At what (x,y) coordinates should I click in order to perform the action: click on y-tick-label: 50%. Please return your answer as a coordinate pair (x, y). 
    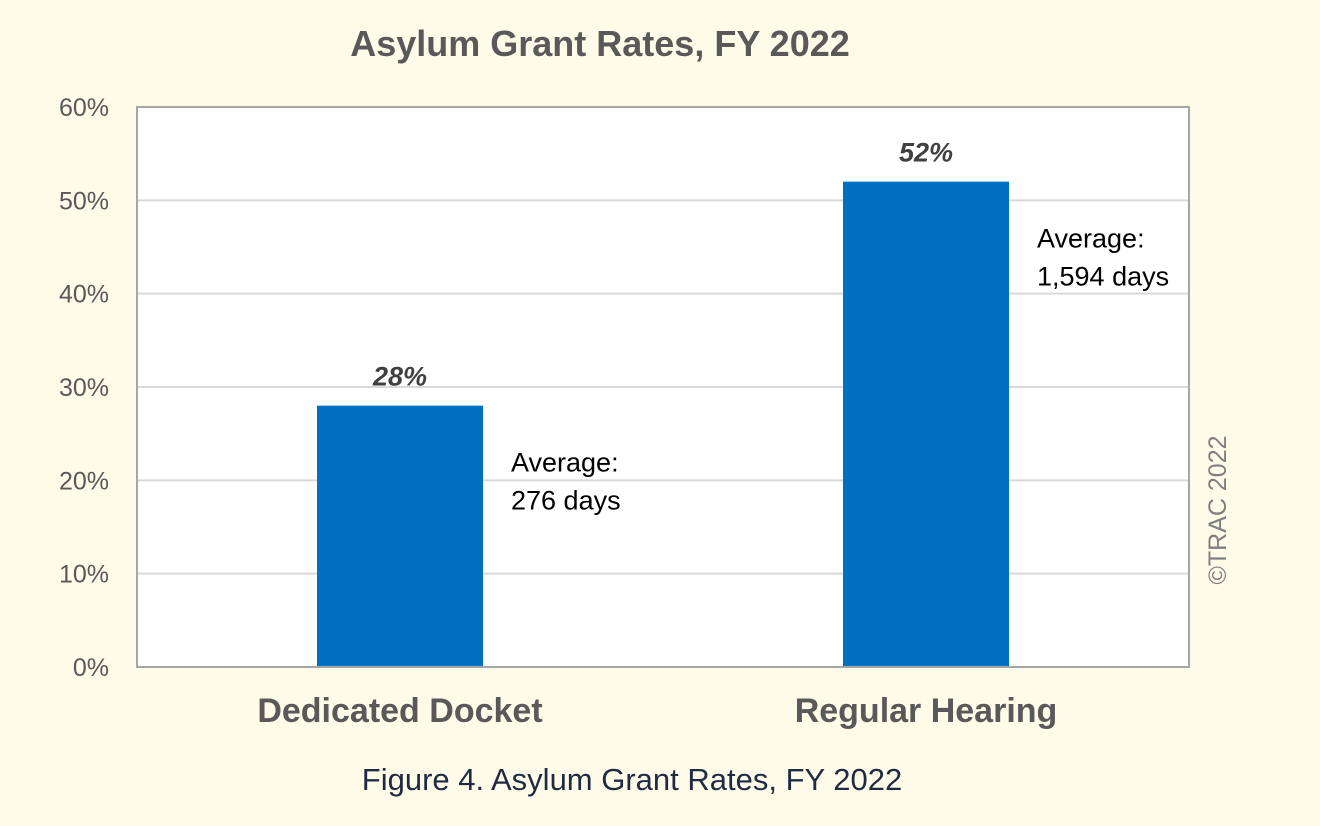
    Looking at the image, I should click on (84, 201).